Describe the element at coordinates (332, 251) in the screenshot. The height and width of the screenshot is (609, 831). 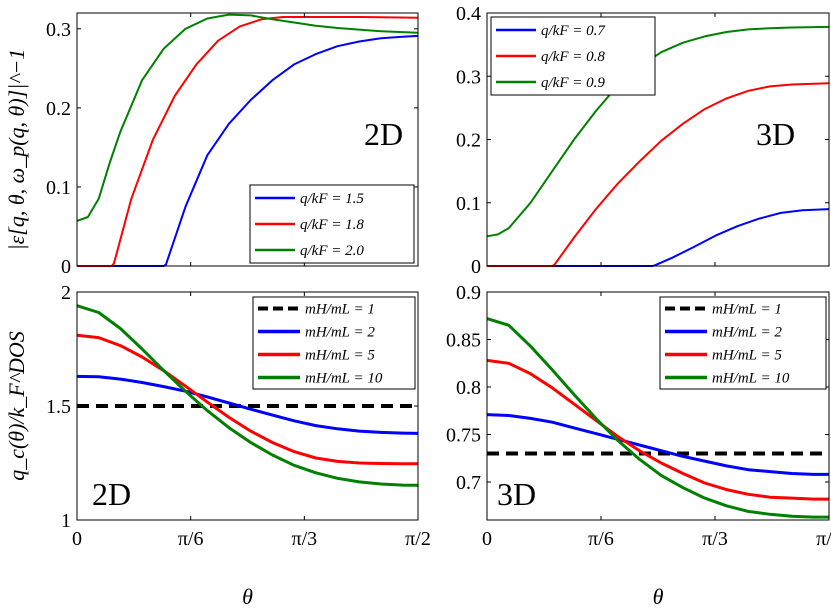
I see `legend-label: q/kF = 2.0` at that location.